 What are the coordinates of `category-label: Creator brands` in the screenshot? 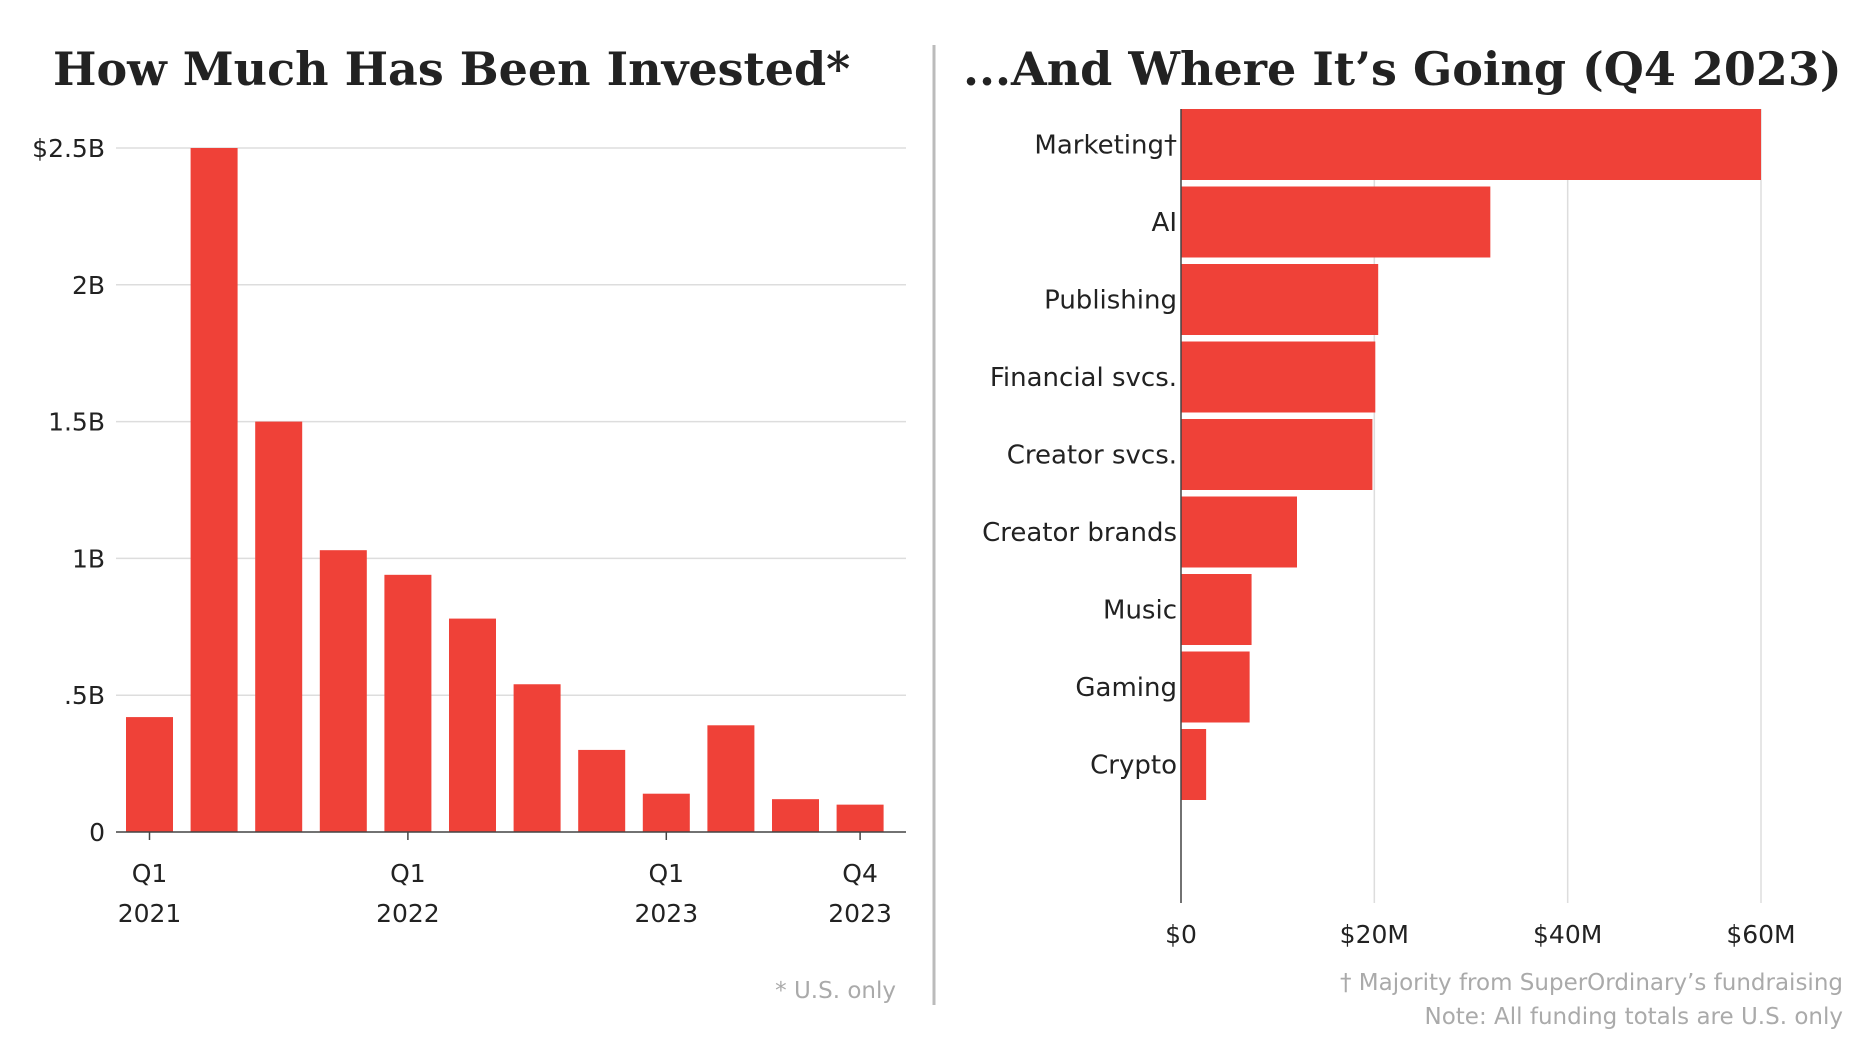 It's located at (1079, 533).